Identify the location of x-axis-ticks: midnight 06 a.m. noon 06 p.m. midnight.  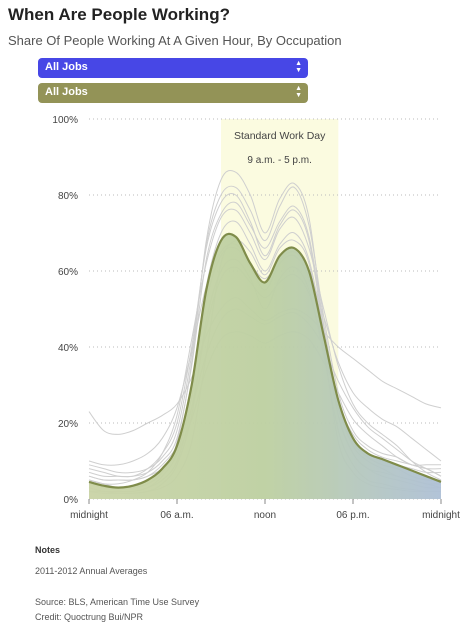
(265, 510).